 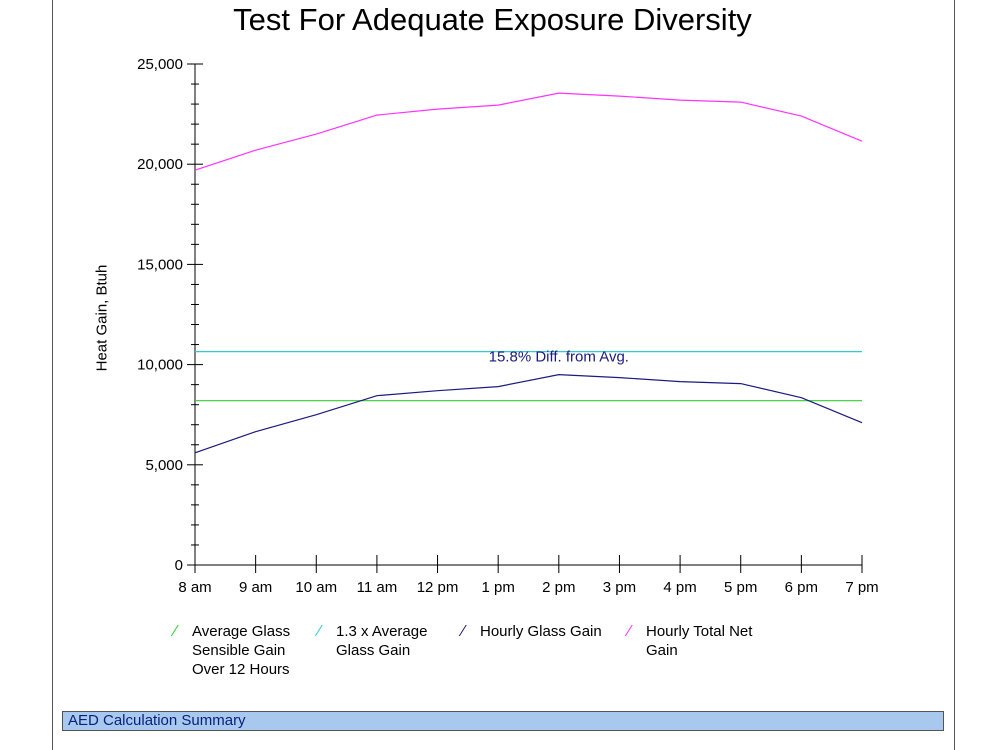 I want to click on y-tick-label: 25,000, so click(x=160, y=64).